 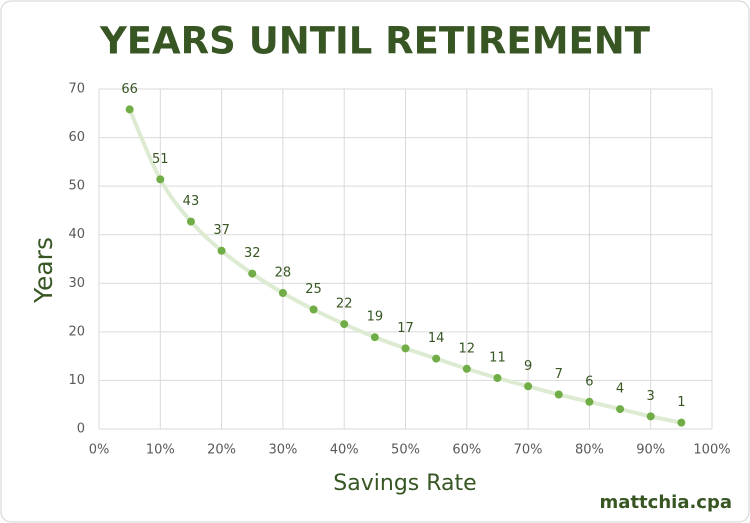 I want to click on data-label: 22, so click(x=344, y=304).